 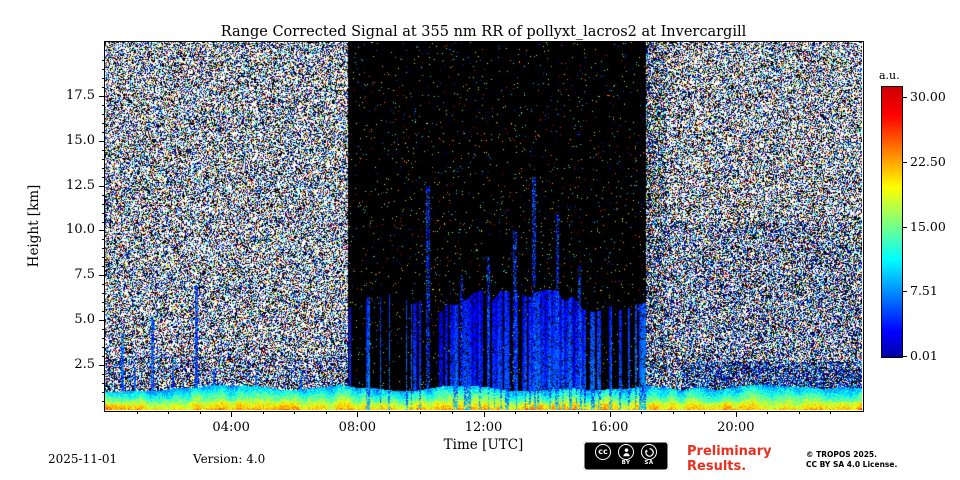 What do you see at coordinates (649, 463) in the screenshot?
I see `sa-label: SA` at bounding box center [649, 463].